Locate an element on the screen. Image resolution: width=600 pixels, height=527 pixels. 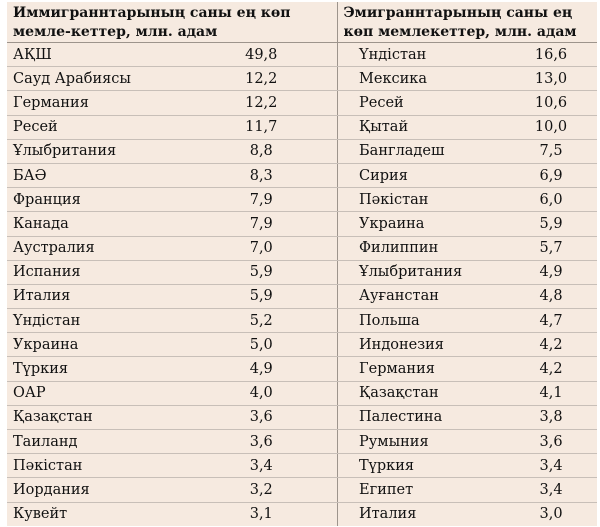
immigrant-country: Украина is located at coordinates (96, 345).